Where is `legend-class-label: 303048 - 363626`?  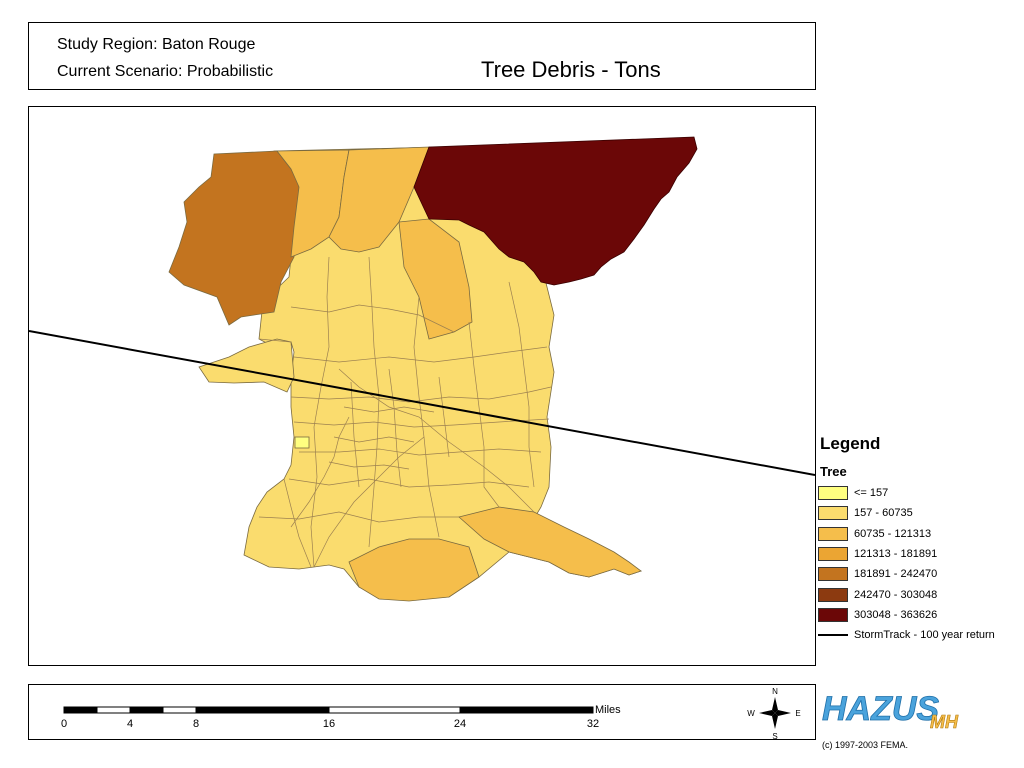
legend-class-label: 303048 - 363626 is located at coordinates (896, 614).